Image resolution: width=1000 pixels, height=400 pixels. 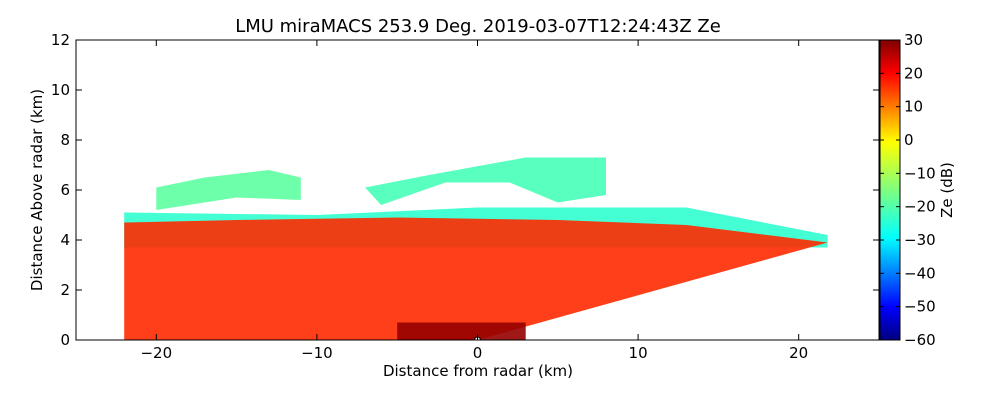 What do you see at coordinates (65, 290) in the screenshot?
I see `y-tick-label: 2` at bounding box center [65, 290].